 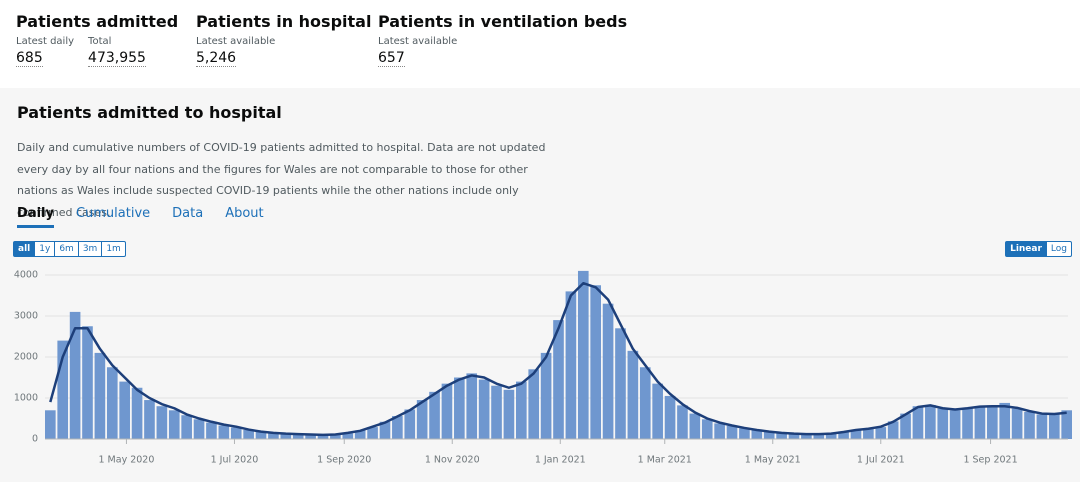 What do you see at coordinates (344, 460) in the screenshot?
I see `x-tick-label: 1 Sep 2020` at bounding box center [344, 460].